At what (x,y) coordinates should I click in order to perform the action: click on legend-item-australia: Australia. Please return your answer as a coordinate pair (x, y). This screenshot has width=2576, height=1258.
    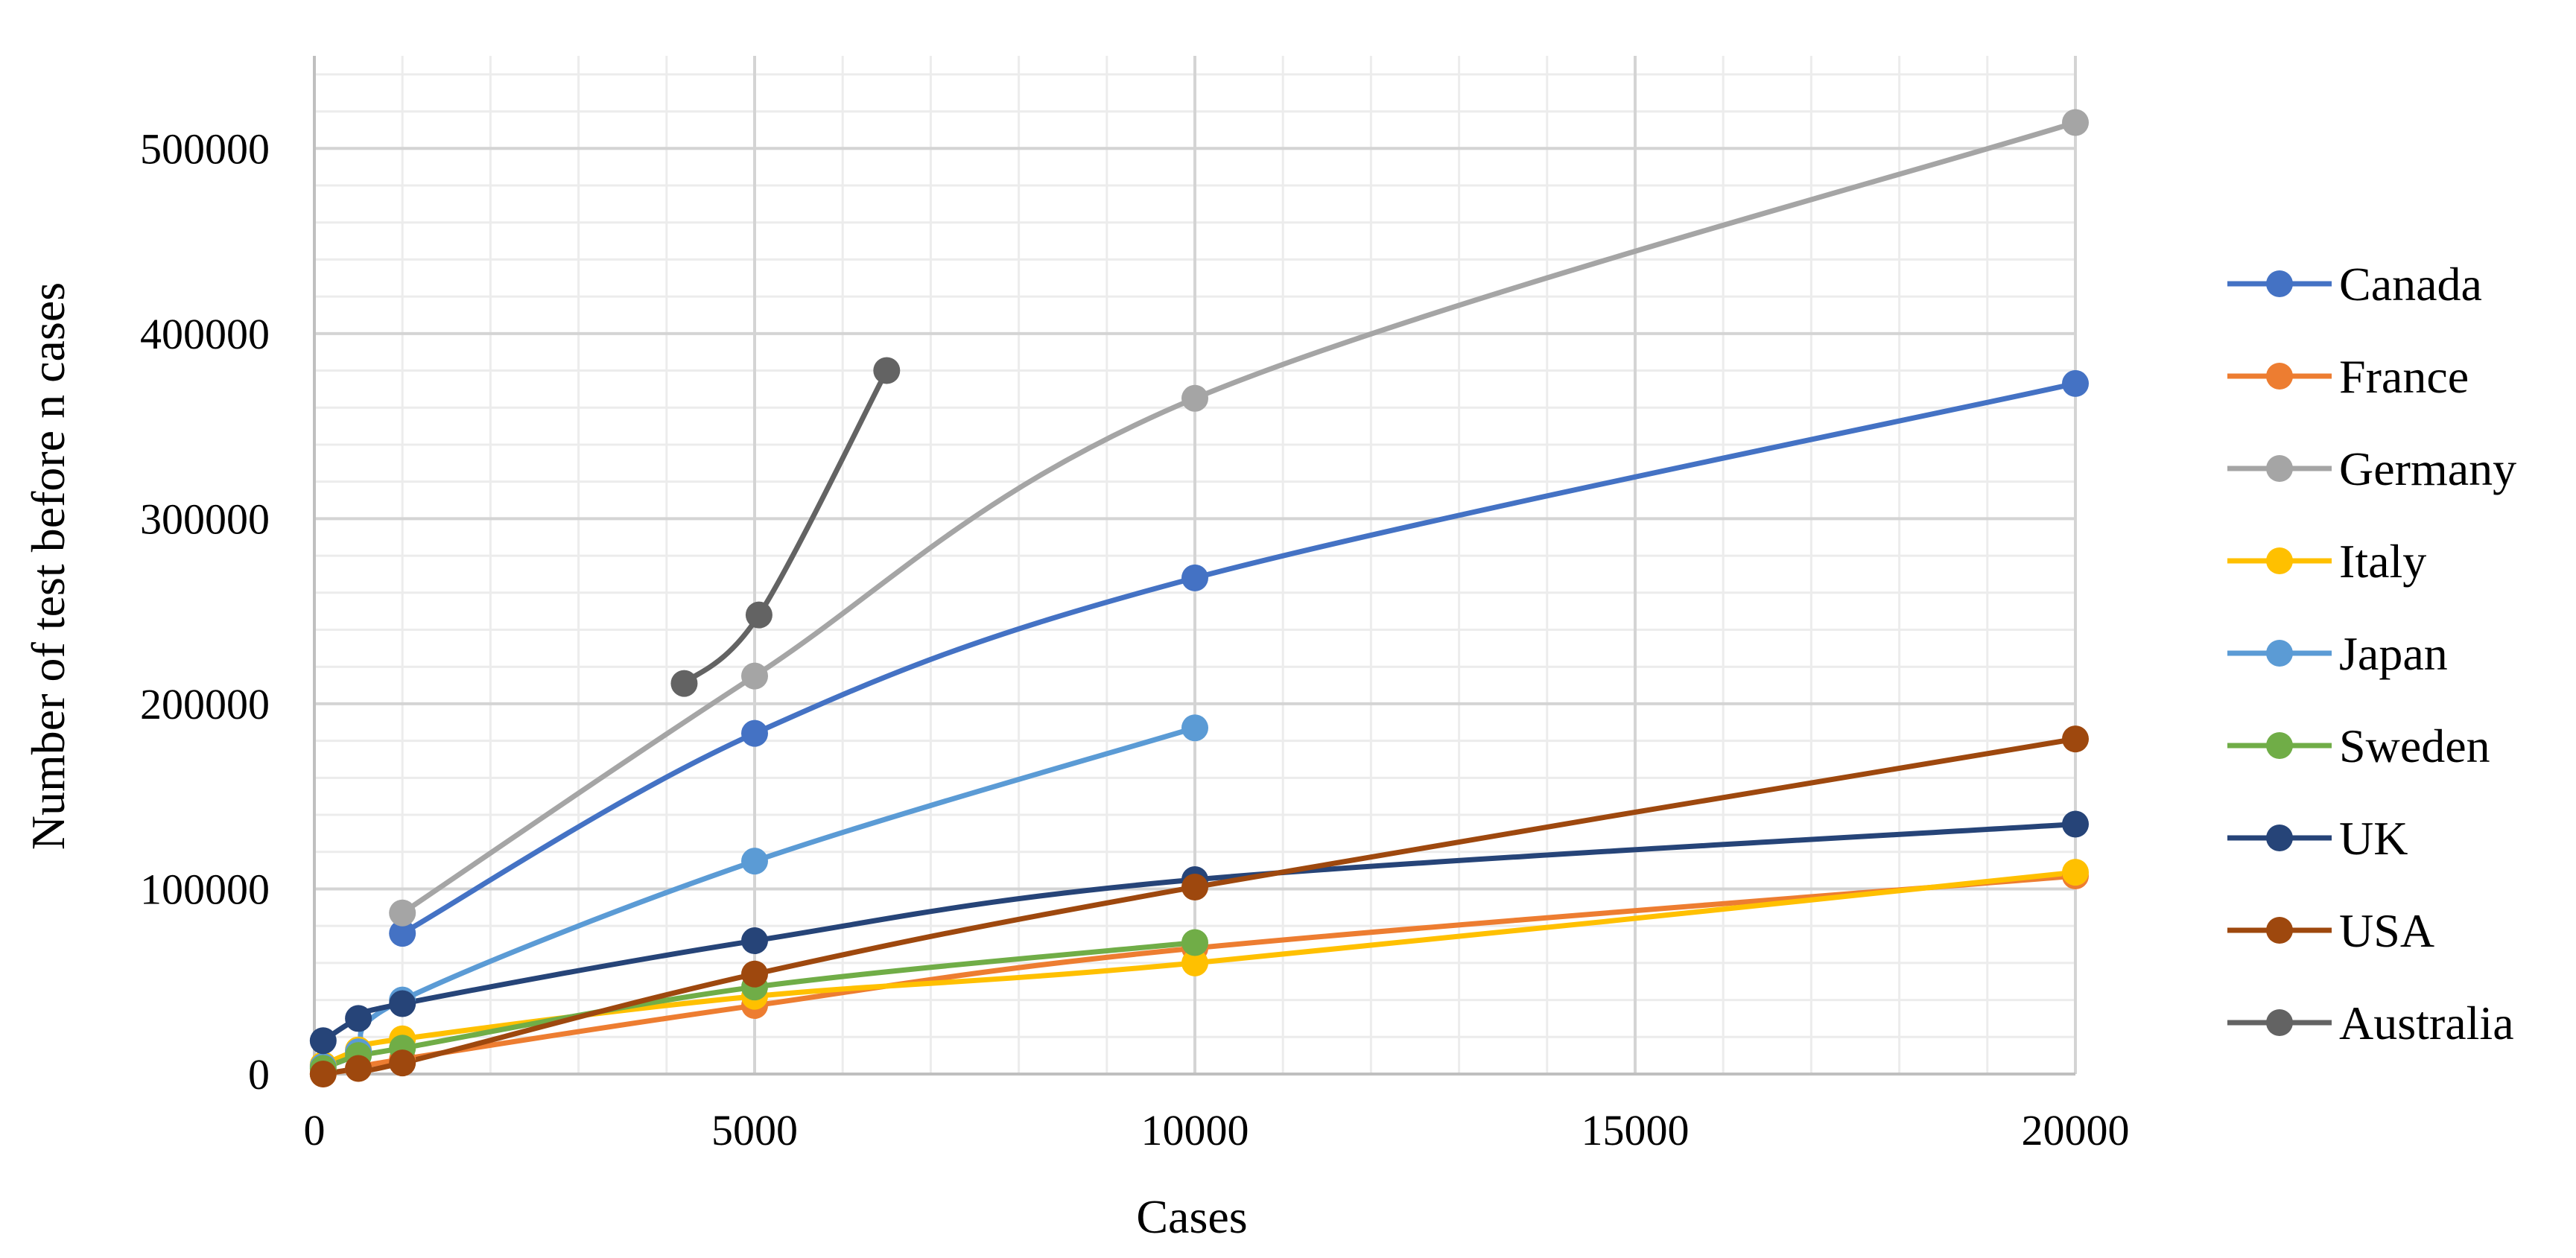
    Looking at the image, I should click on (2371, 1023).